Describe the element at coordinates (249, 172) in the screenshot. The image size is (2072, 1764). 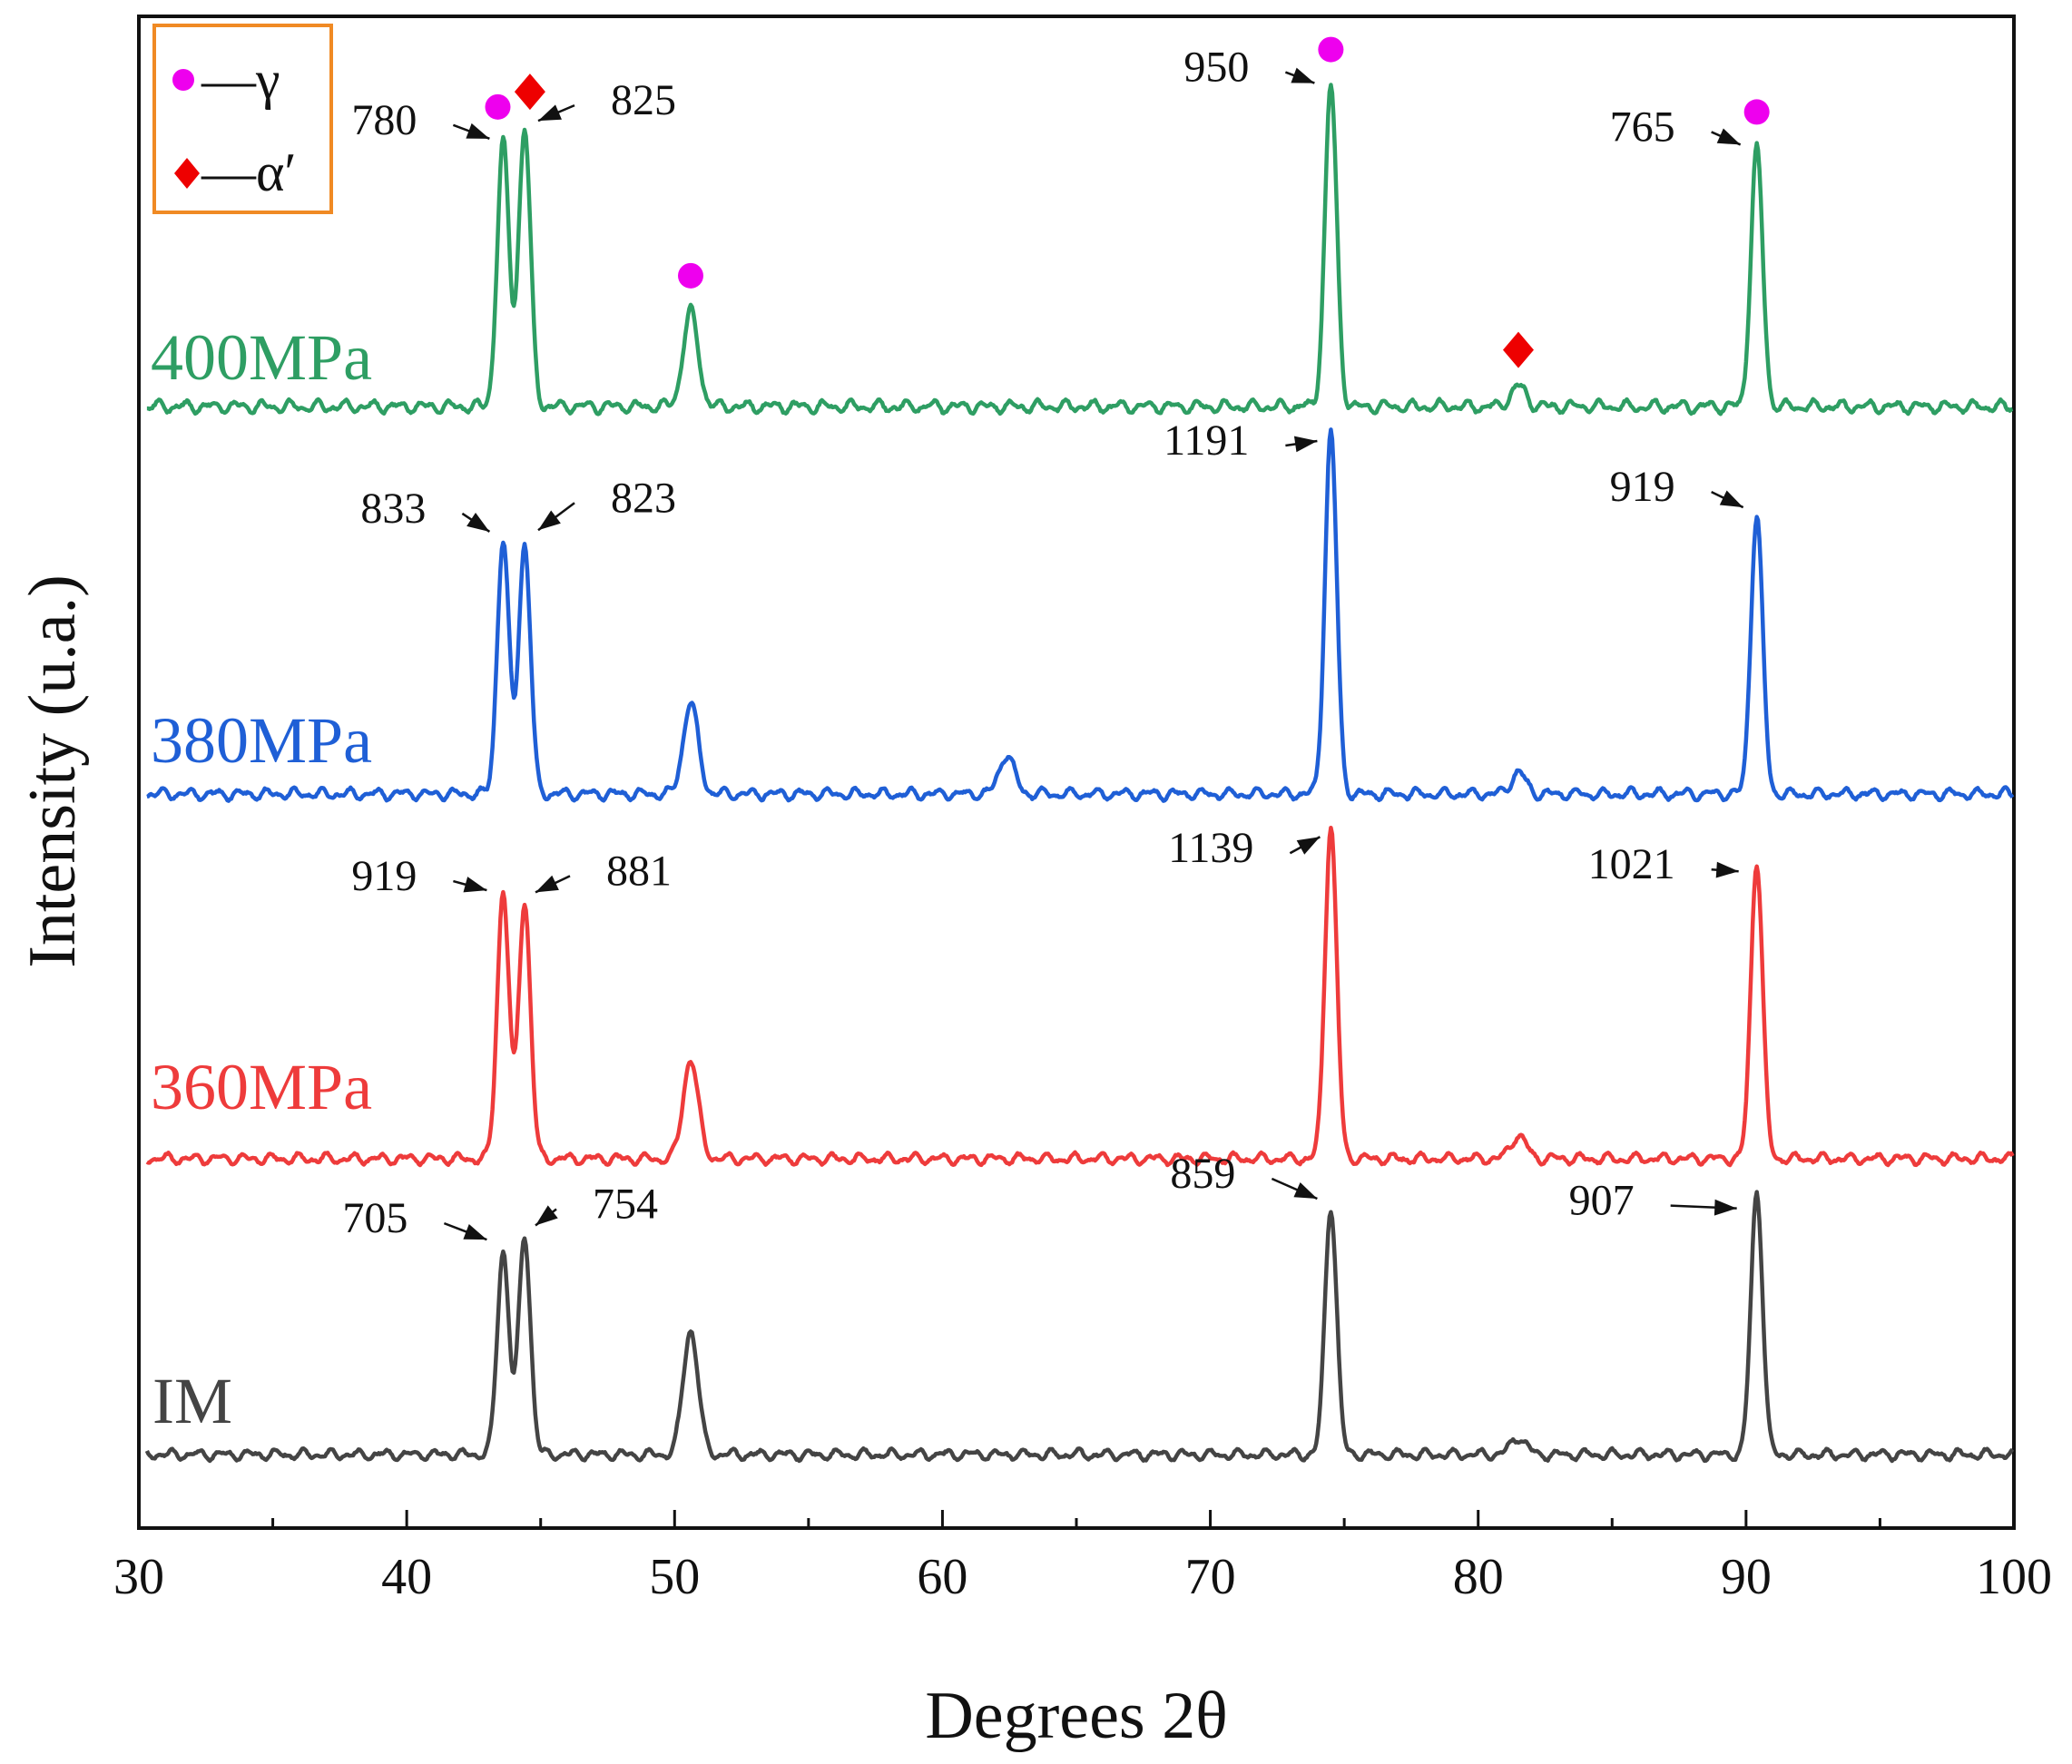
I see `legend-alpha-label: —α′` at that location.